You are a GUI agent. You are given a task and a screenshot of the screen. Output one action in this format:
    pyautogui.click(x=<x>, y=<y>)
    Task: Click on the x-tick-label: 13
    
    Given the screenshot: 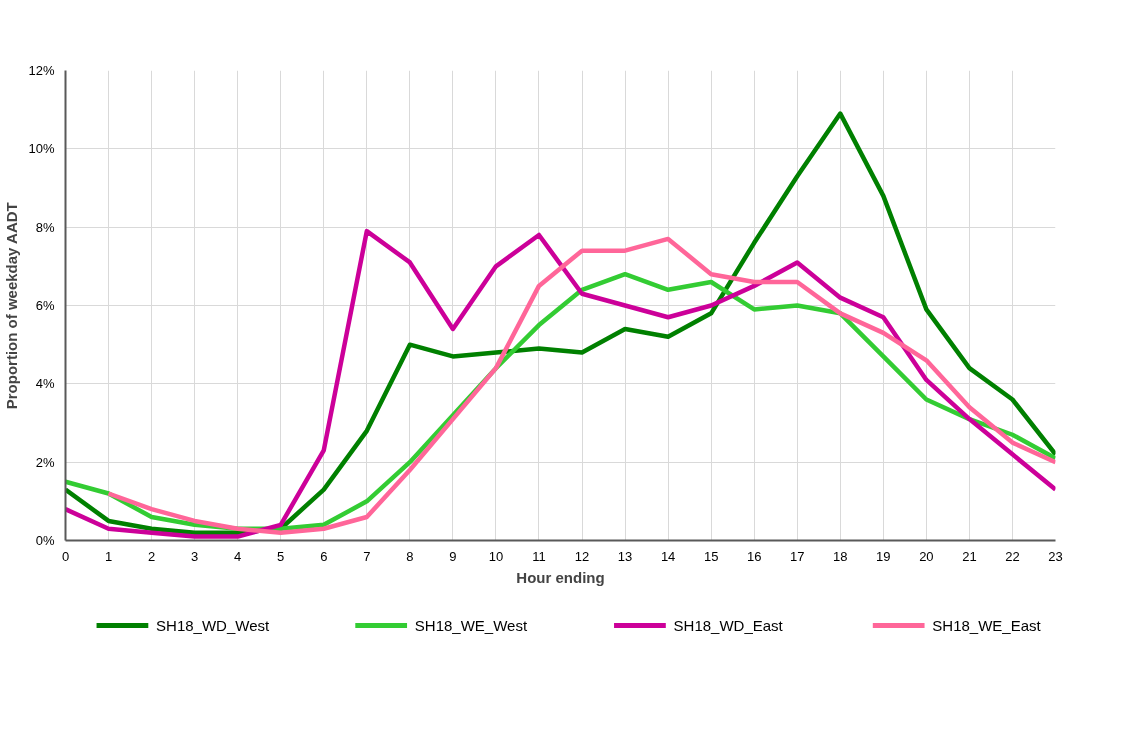 What is the action you would take?
    pyautogui.click(x=625, y=556)
    